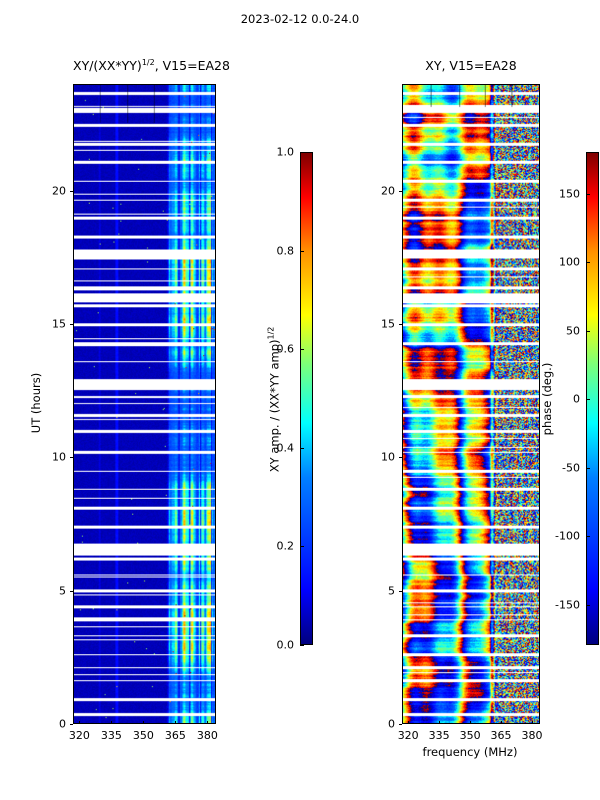 The width and height of the screenshot is (600, 800). Describe the element at coordinates (112, 722) in the screenshot. I see `xtick-mark-335-left` at that location.